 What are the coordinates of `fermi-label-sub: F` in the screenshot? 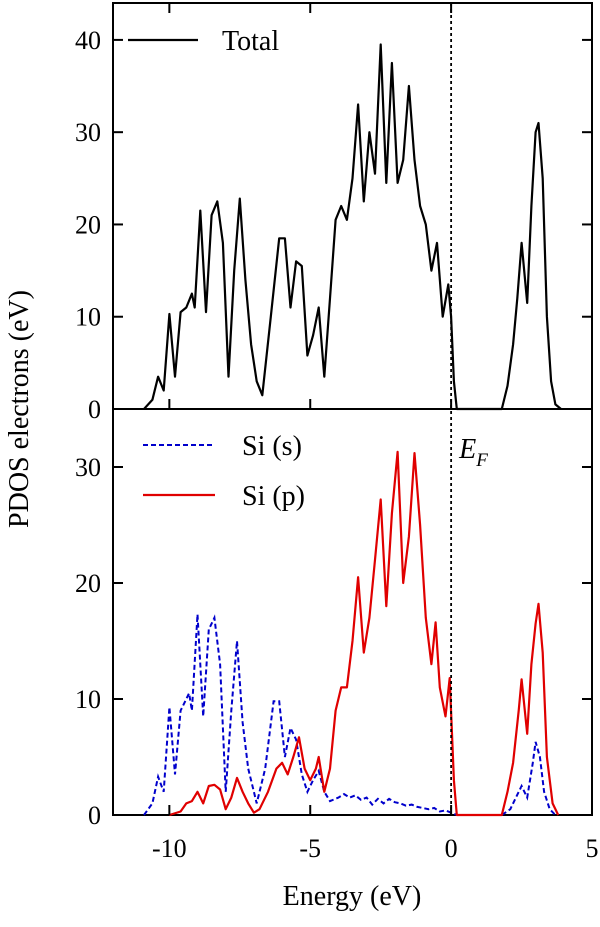 It's located at (481, 460).